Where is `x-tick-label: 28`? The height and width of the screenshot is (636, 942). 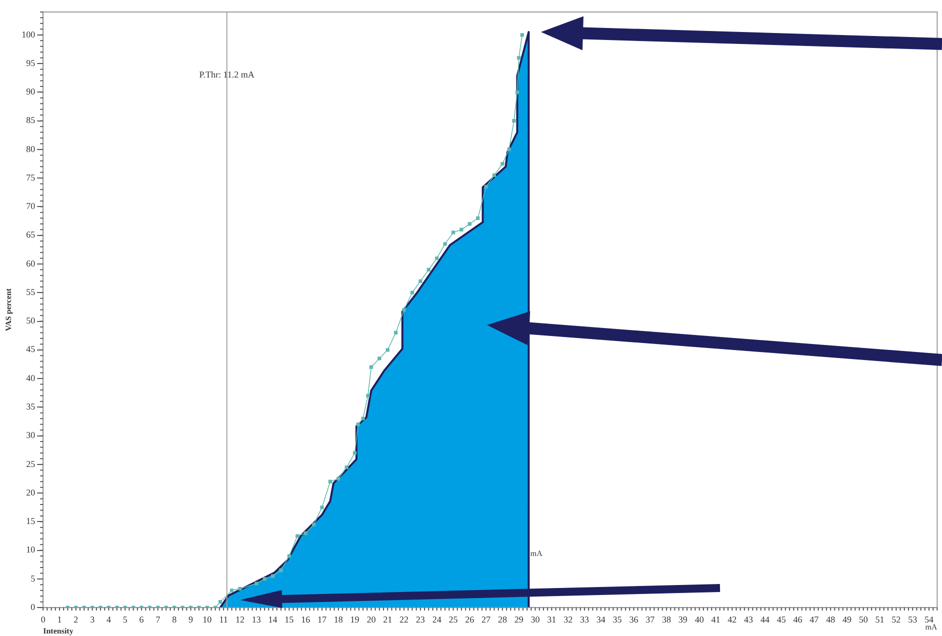 x-tick-label: 28 is located at coordinates (503, 619).